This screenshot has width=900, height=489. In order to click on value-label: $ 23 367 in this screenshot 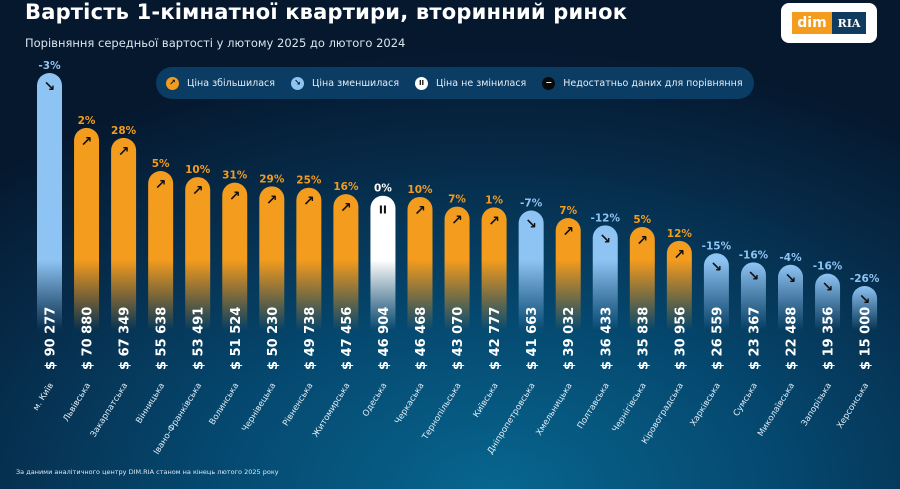, I will do `click(754, 338)`.